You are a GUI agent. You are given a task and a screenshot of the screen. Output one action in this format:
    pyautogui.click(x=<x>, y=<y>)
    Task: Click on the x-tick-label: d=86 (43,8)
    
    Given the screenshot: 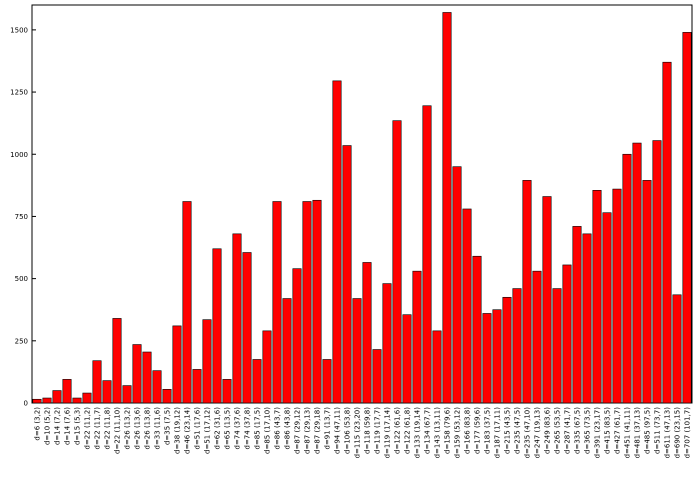 What is the action you would take?
    pyautogui.click(x=288, y=428)
    